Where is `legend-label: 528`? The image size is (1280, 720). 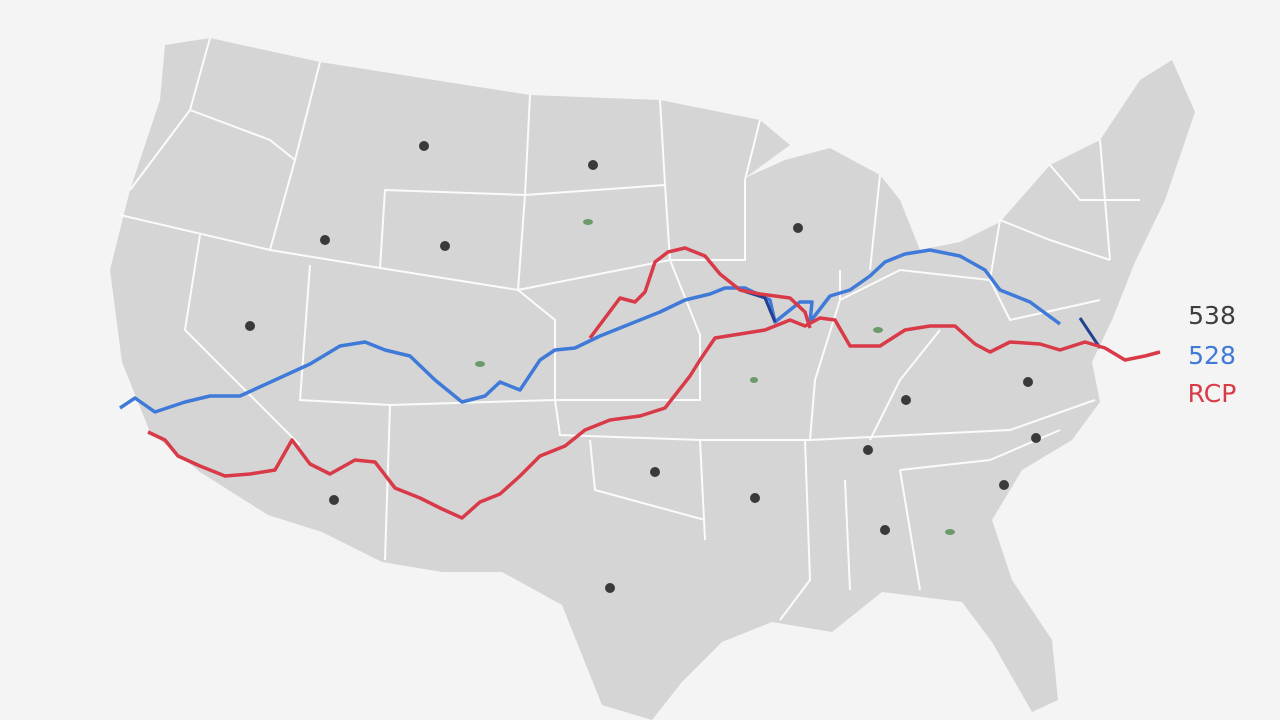
legend-label: 528 is located at coordinates (1212, 355).